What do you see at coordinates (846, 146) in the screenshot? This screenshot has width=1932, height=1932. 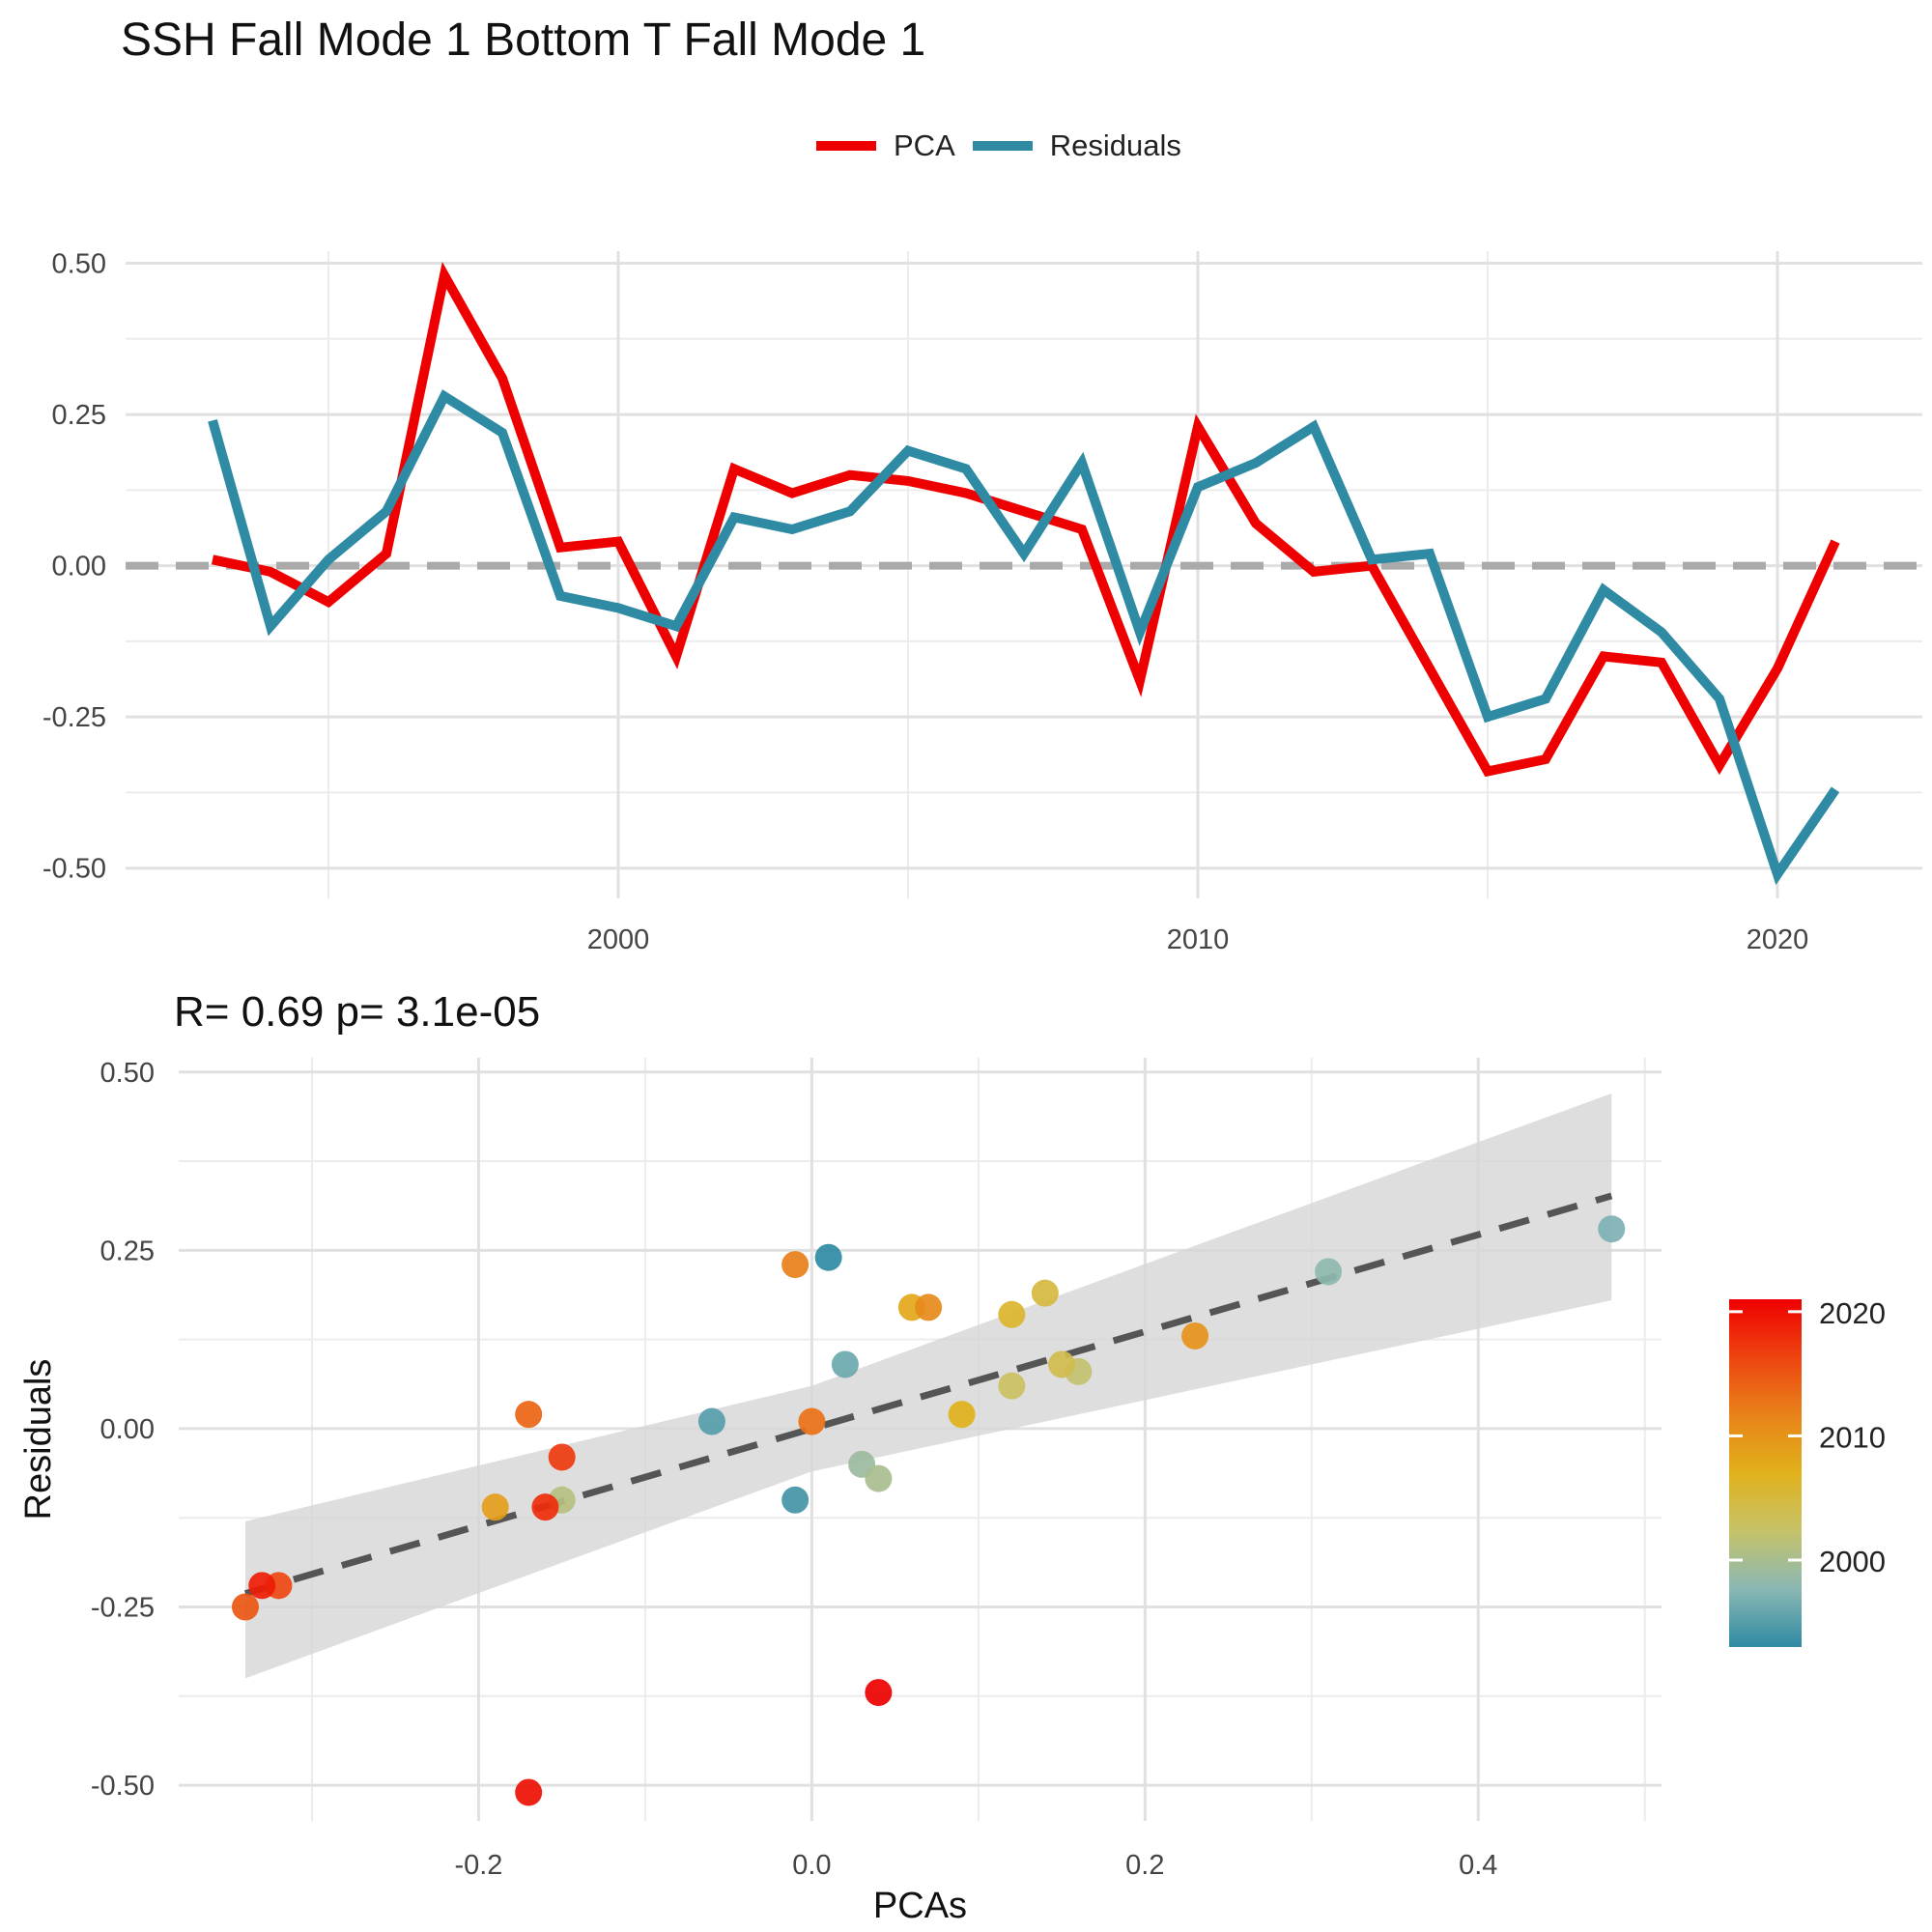 I see `legend-key-pca` at bounding box center [846, 146].